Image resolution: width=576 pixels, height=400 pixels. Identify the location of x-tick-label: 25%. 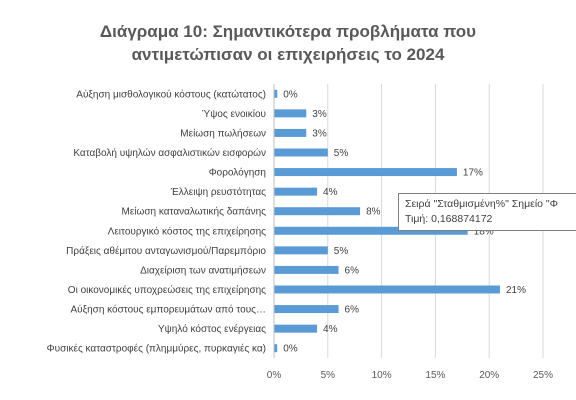
(543, 375).